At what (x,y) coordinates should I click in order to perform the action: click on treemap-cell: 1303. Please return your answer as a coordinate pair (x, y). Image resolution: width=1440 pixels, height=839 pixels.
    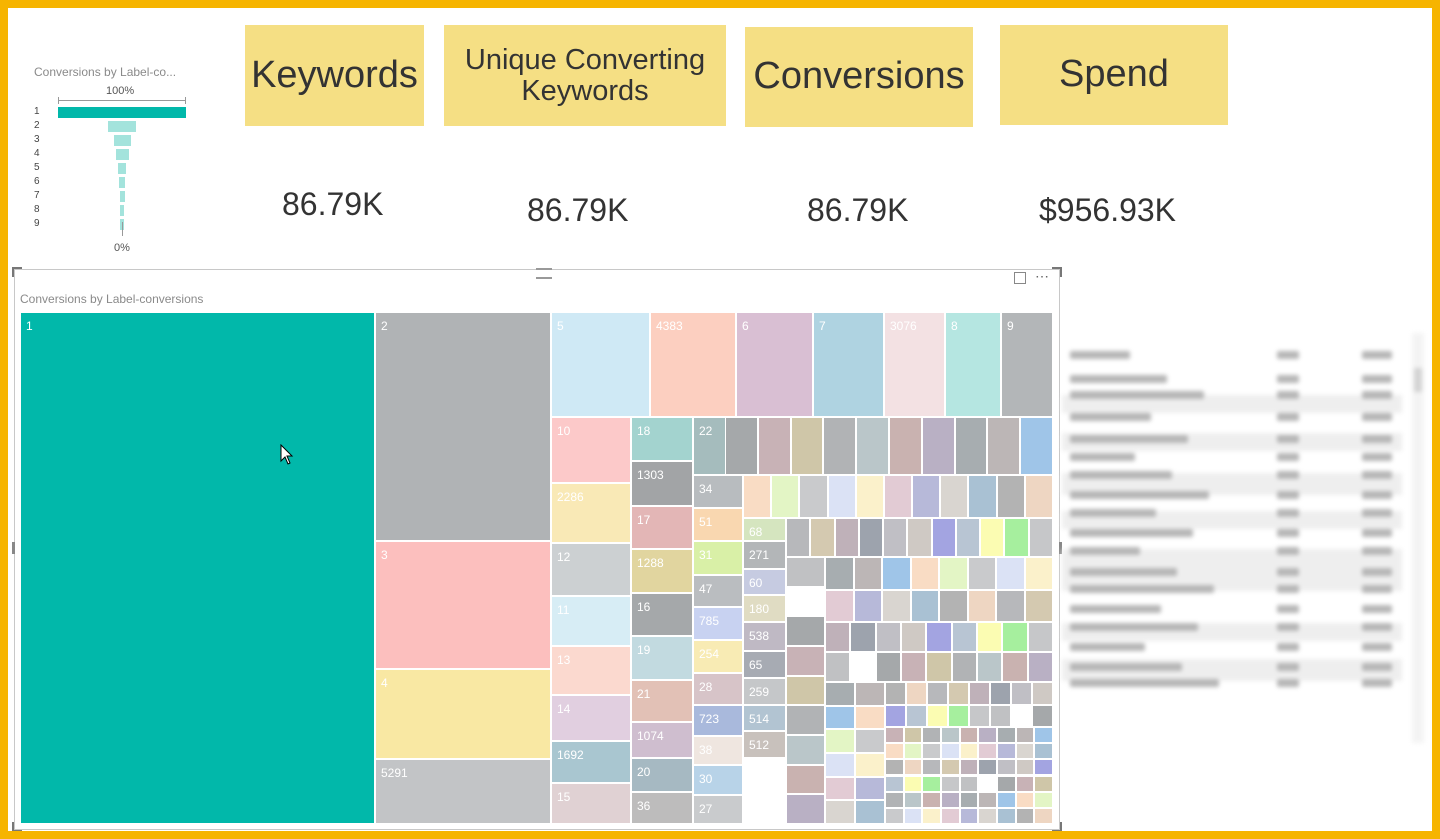
    Looking at the image, I should click on (662, 483).